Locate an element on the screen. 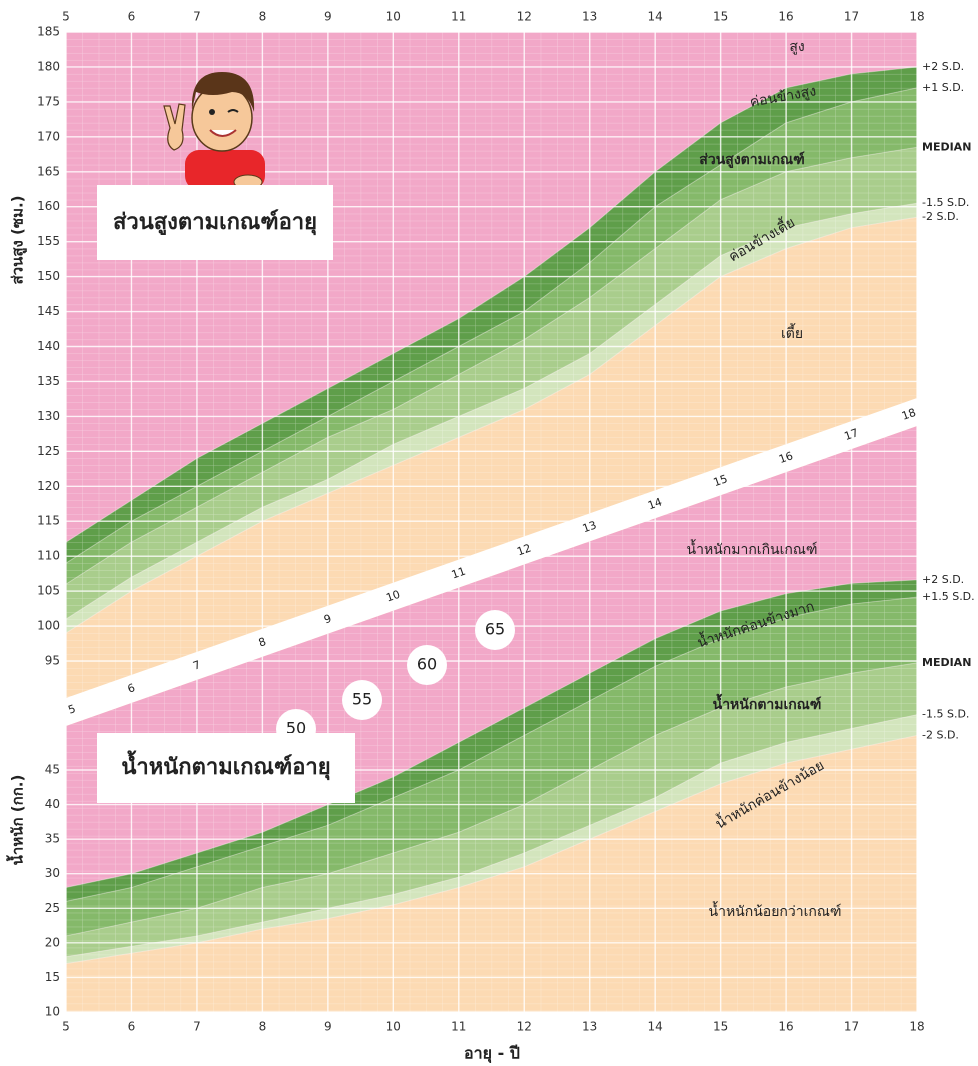  strip-label: 5 is located at coordinates (71, 709).